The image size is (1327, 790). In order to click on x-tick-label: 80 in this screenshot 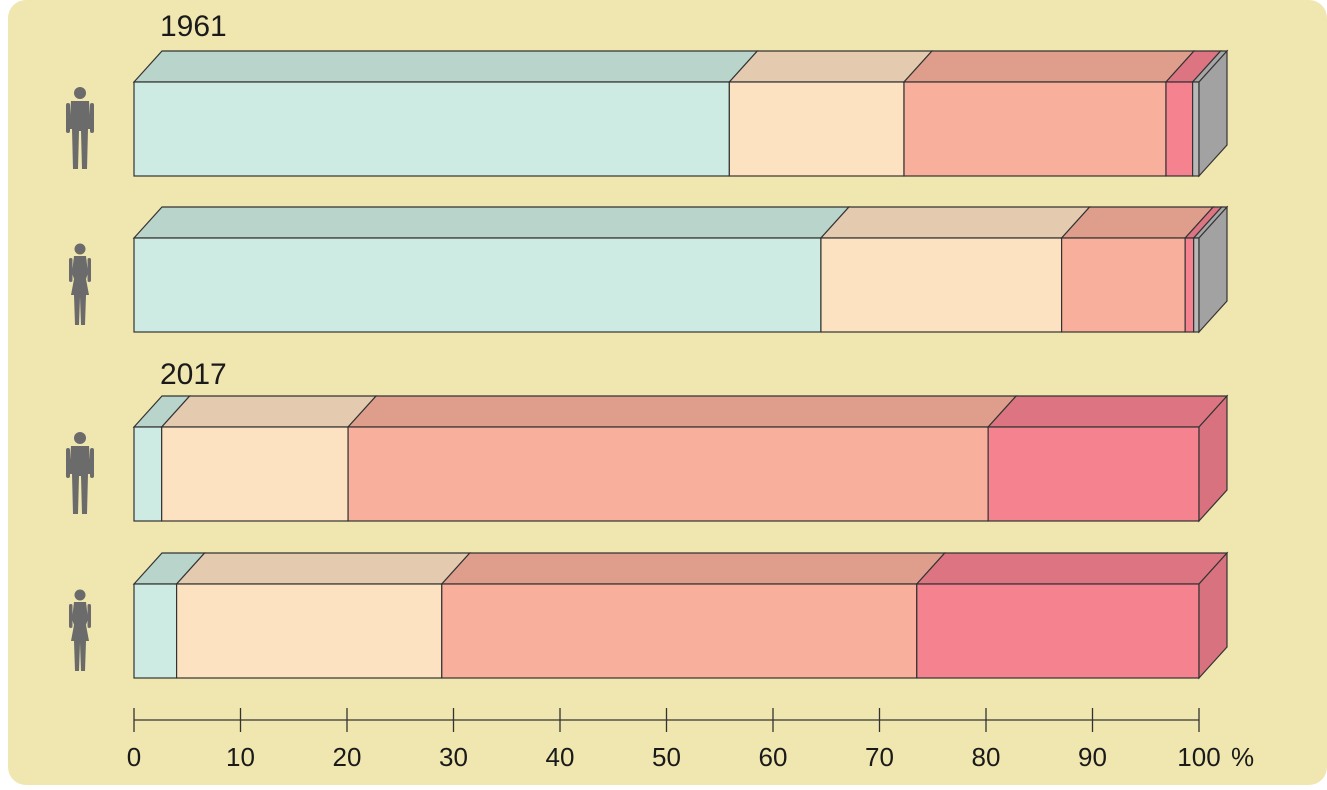, I will do `click(986, 757)`.